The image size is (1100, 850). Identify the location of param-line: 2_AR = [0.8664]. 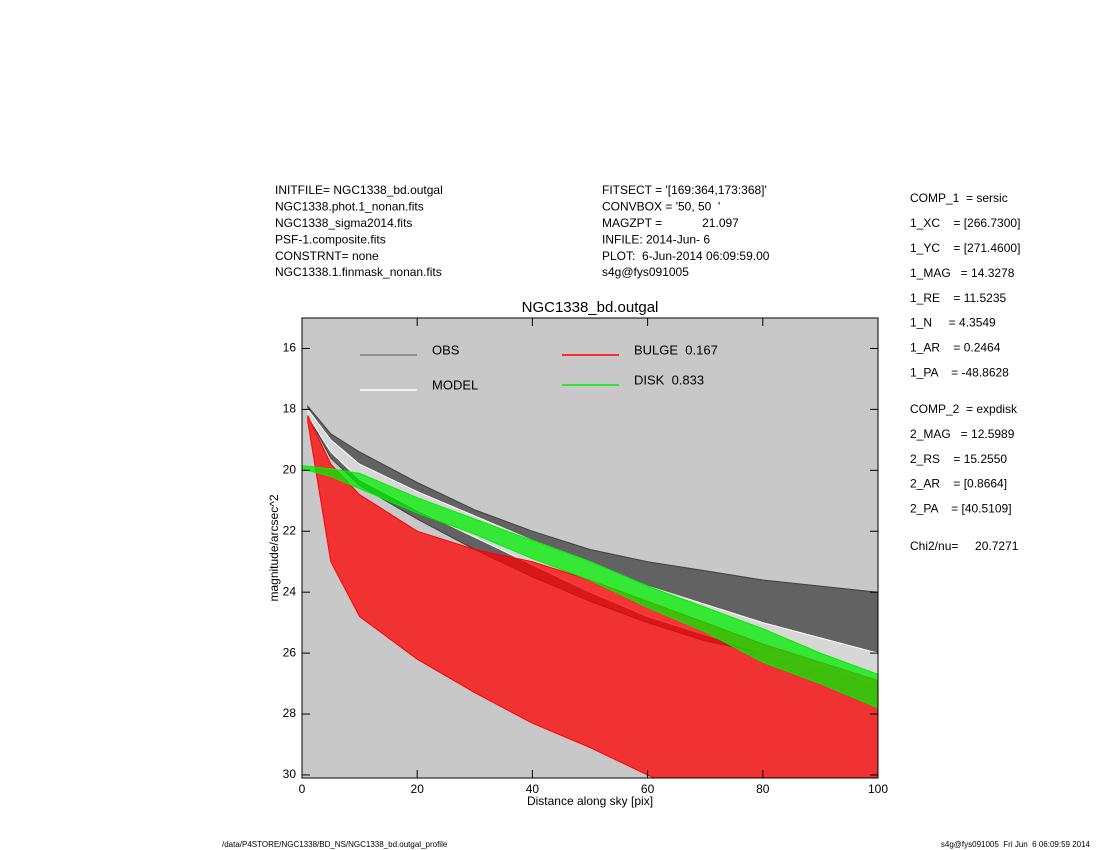
(958, 484).